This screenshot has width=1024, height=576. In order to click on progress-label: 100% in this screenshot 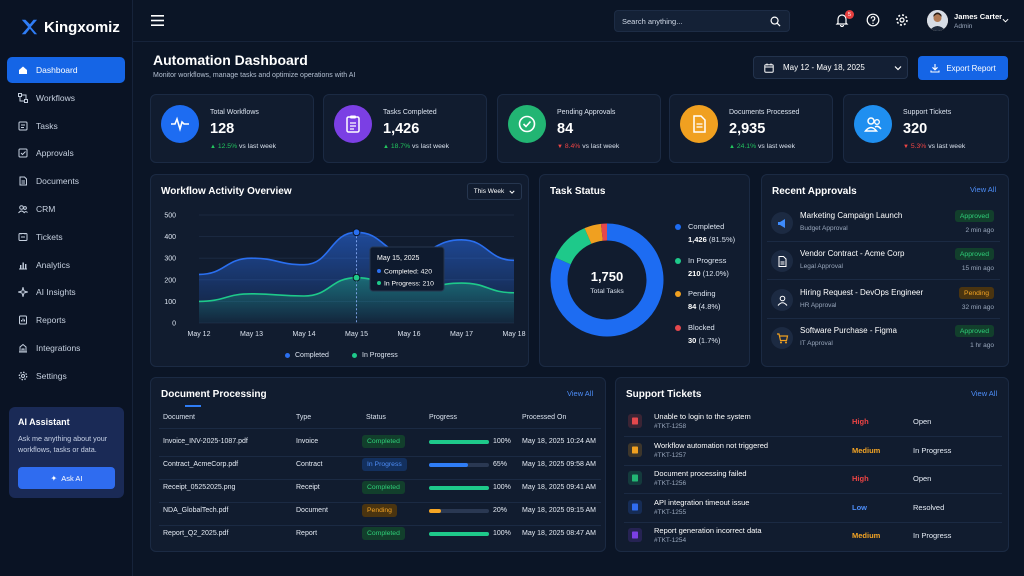, I will do `click(502, 487)`.